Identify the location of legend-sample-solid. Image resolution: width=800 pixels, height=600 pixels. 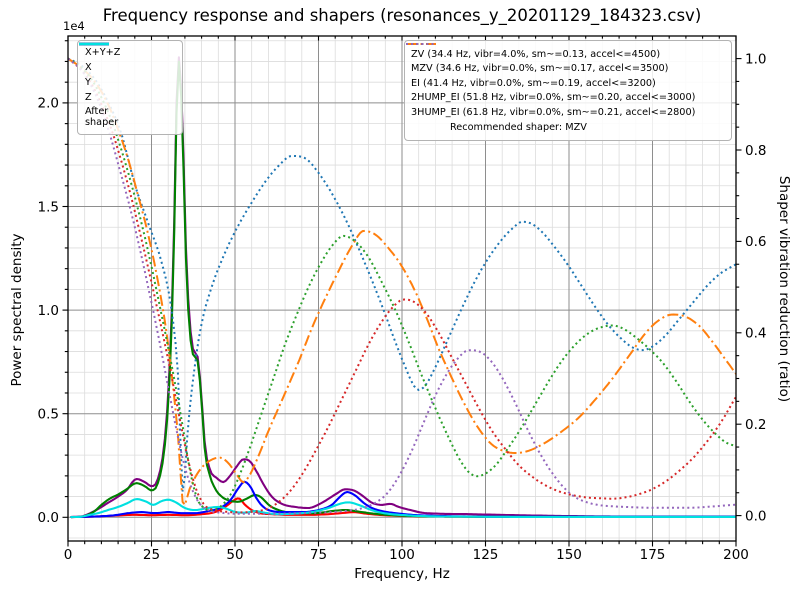
(94, 44).